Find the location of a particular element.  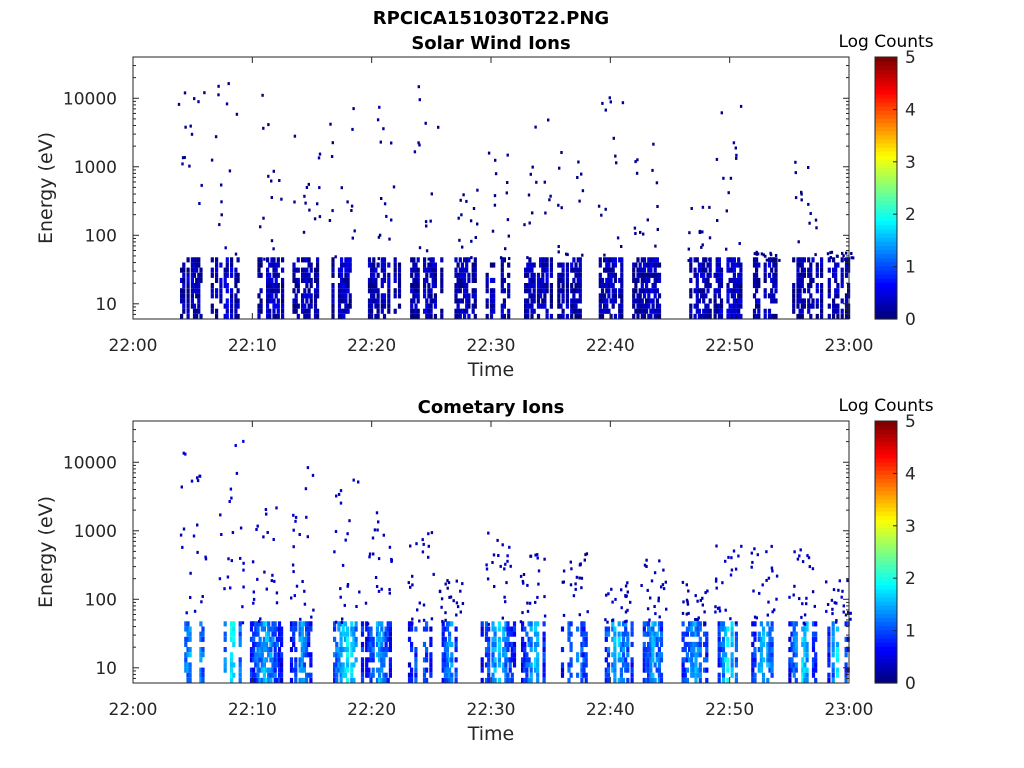

x-tick-label: 22:40 is located at coordinates (610, 710).